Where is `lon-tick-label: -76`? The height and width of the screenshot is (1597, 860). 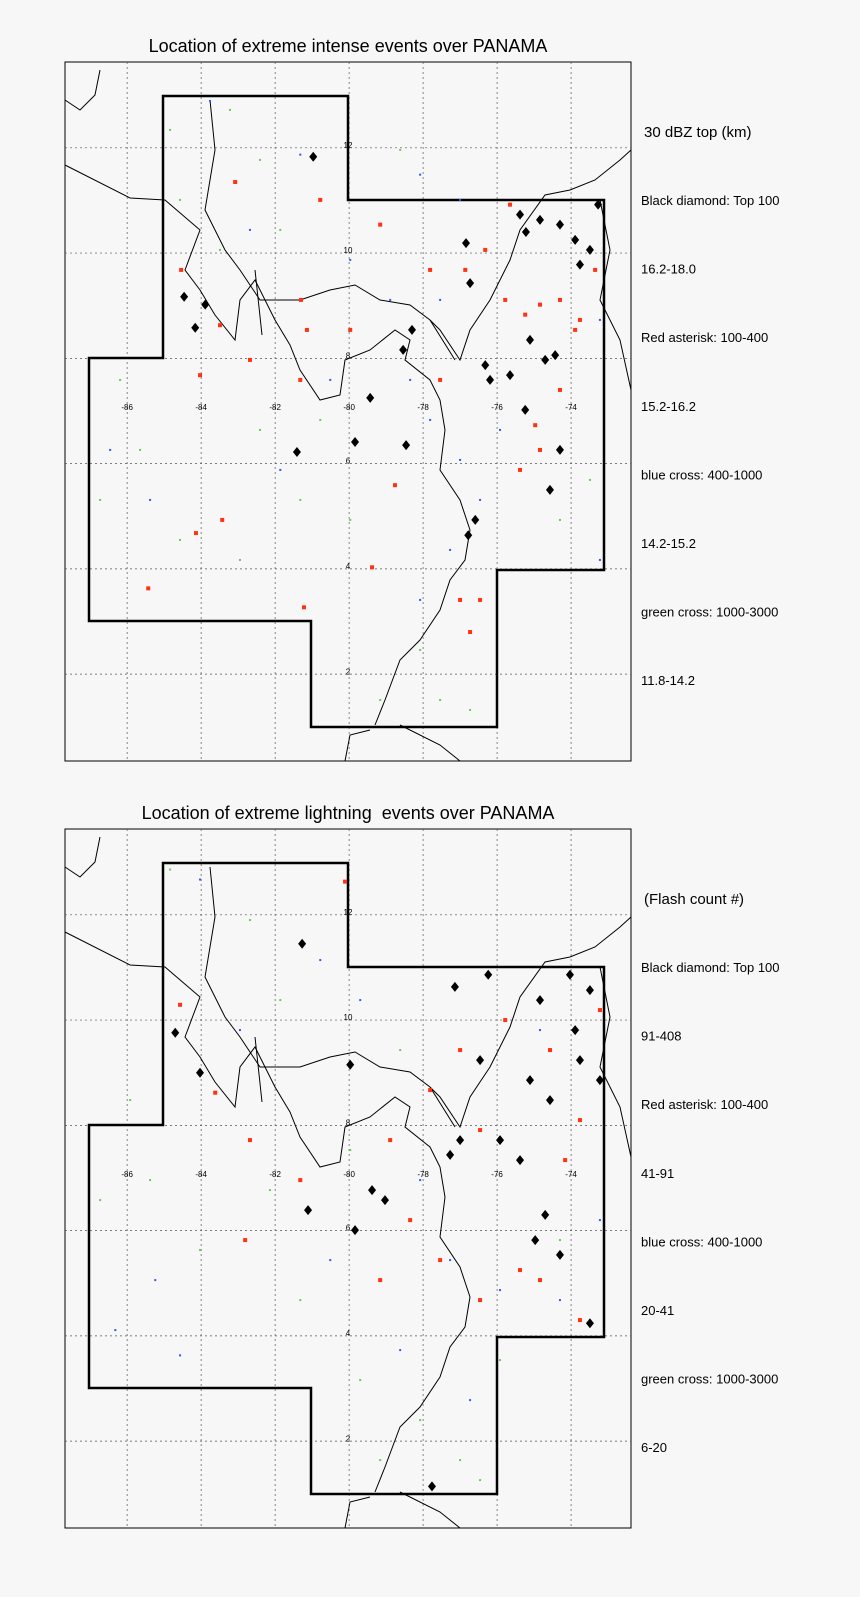 lon-tick-label: -76 is located at coordinates (497, 407).